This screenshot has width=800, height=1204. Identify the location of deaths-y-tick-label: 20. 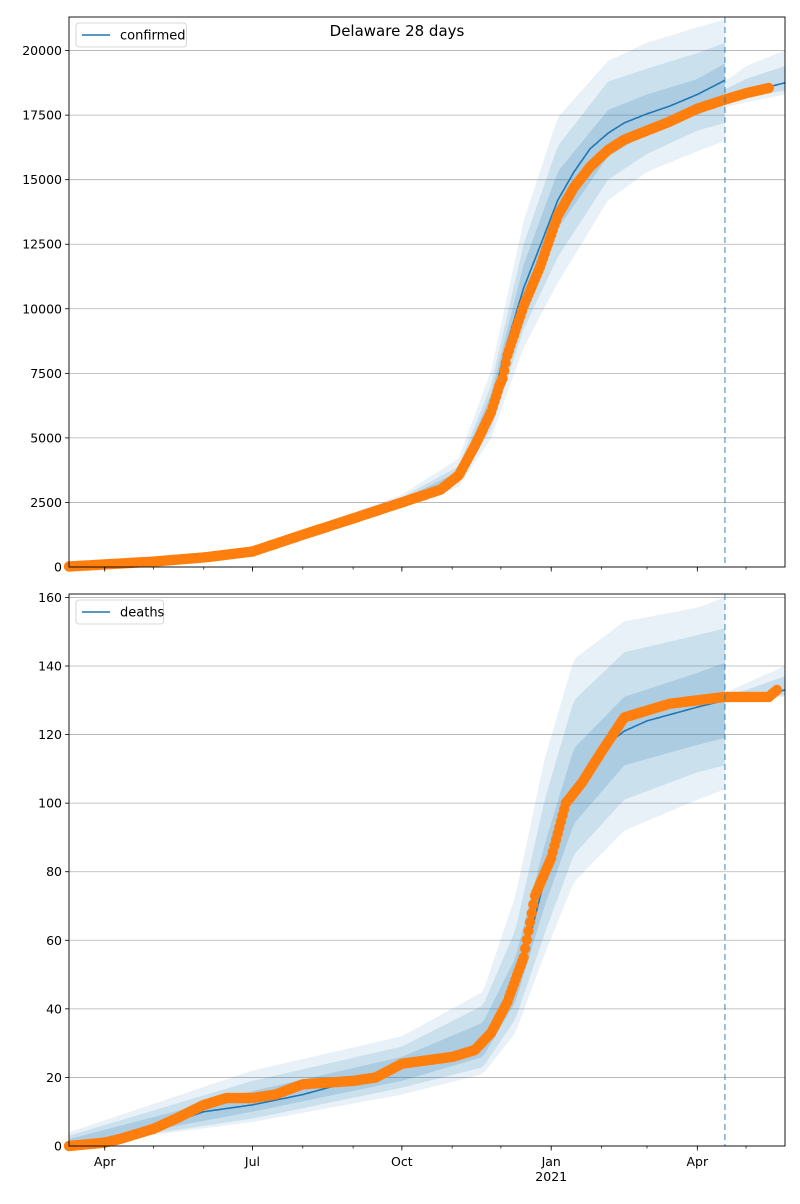
(54, 1077).